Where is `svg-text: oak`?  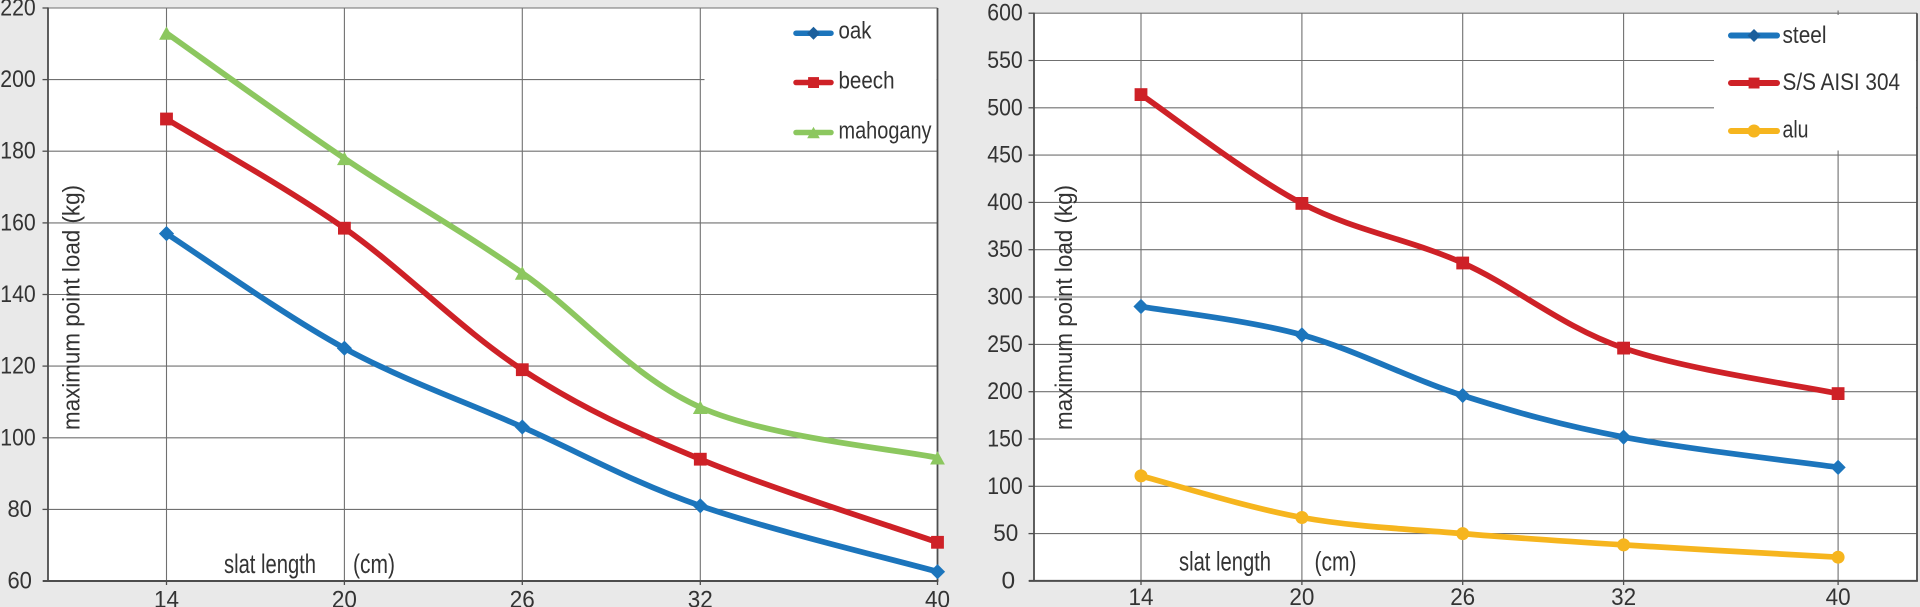
svg-text: oak is located at coordinates (856, 31).